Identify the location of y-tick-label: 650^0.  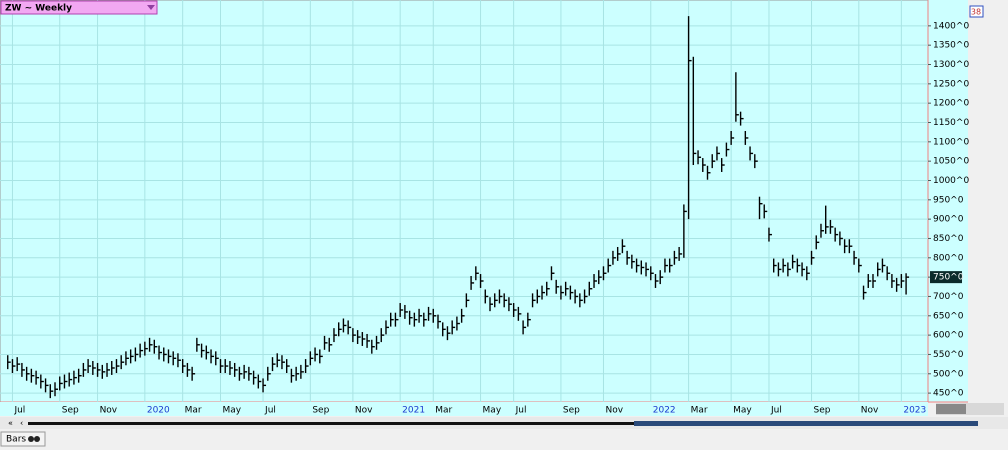
(948, 316).